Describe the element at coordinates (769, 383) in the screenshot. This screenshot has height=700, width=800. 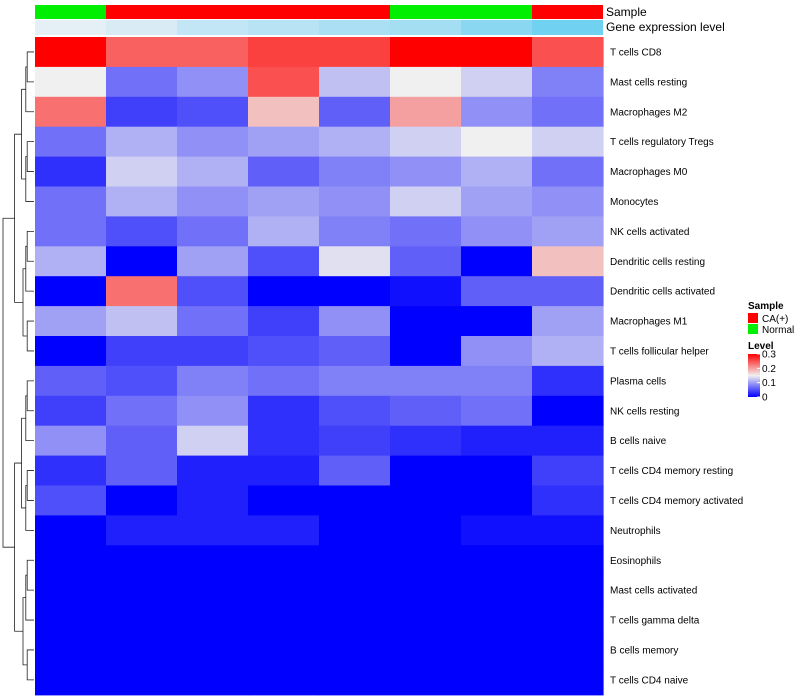
I see `level-legend-tick-label: 0.1` at that location.